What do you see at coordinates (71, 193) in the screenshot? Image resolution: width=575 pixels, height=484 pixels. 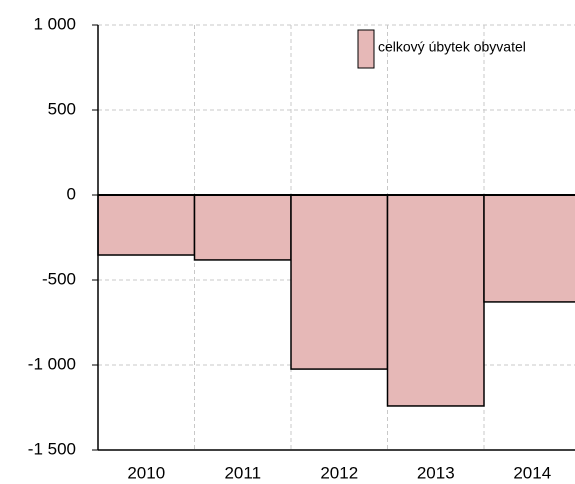 I see `y-tick-label: 0` at bounding box center [71, 193].